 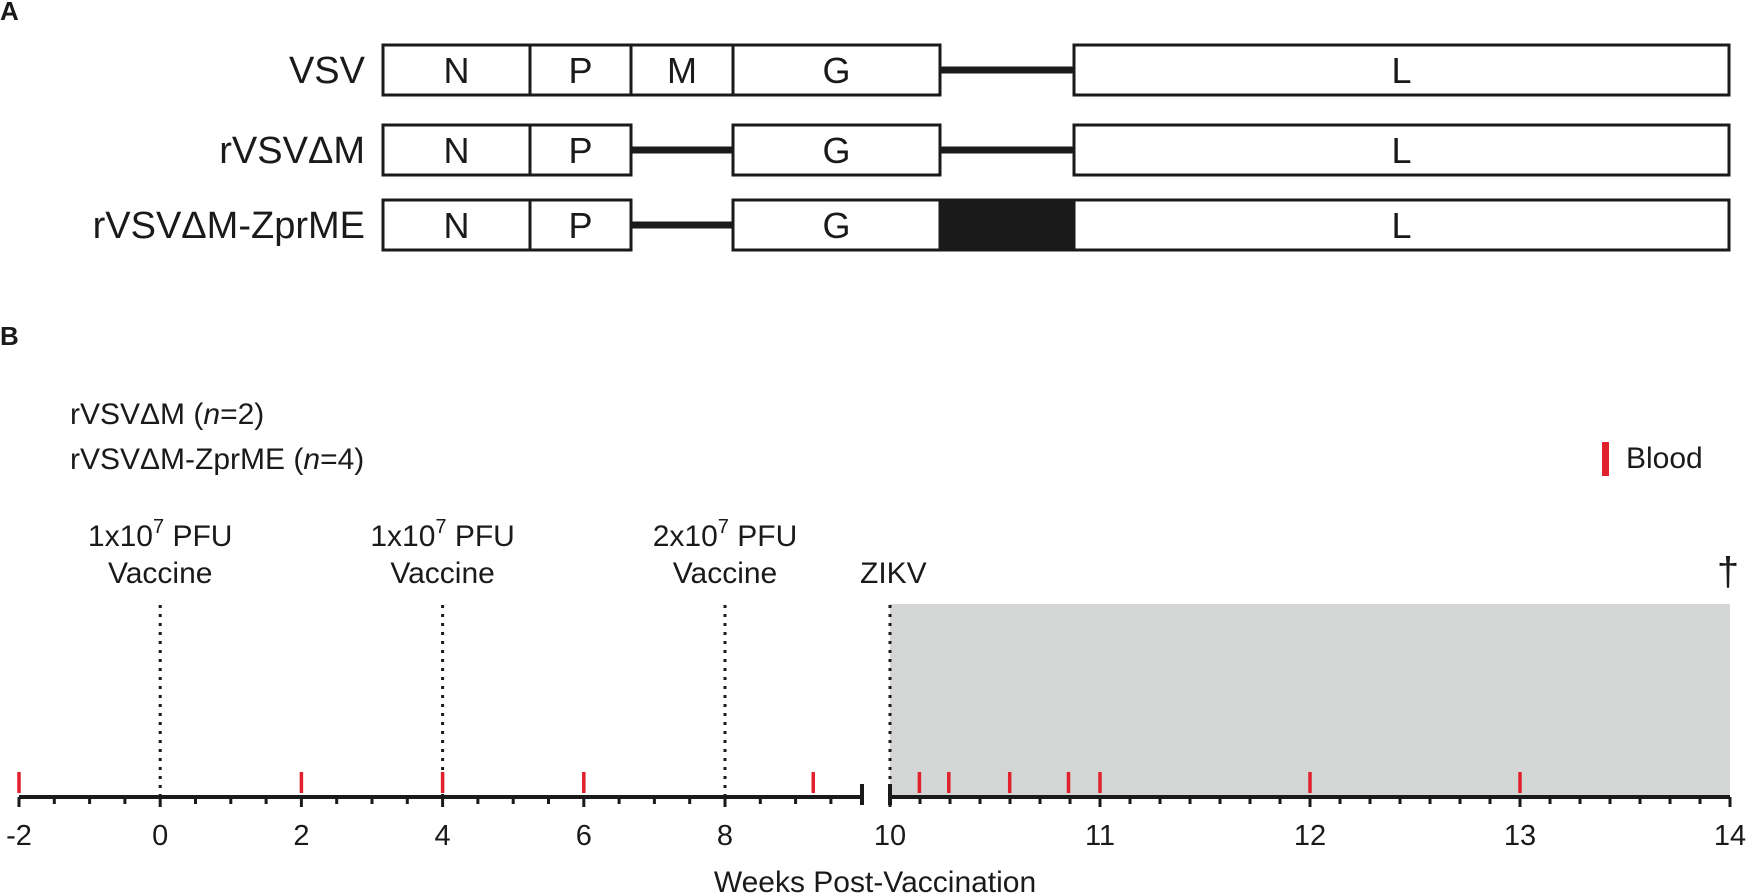 What do you see at coordinates (1728, 572) in the screenshot?
I see `endpoint-dagger: †` at bounding box center [1728, 572].